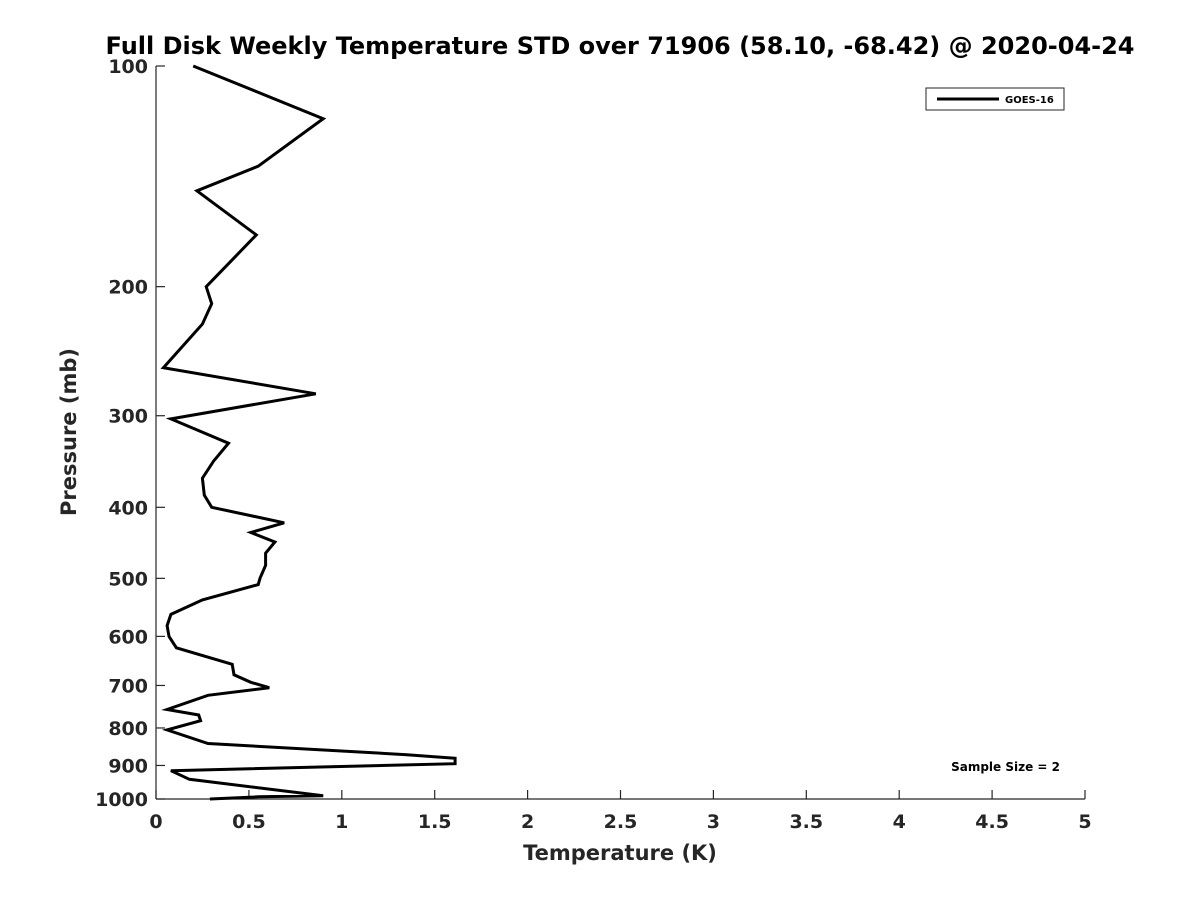  Describe the element at coordinates (128, 686) in the screenshot. I see `y-tick-label: 700` at that location.